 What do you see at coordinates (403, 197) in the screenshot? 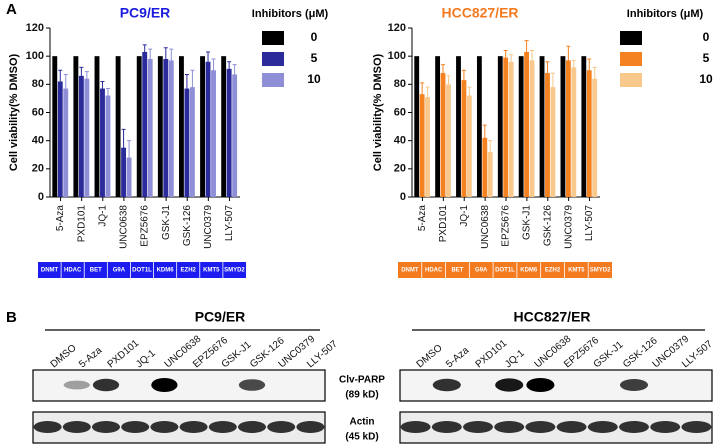
I see `y-tick-label: 0` at bounding box center [403, 197].